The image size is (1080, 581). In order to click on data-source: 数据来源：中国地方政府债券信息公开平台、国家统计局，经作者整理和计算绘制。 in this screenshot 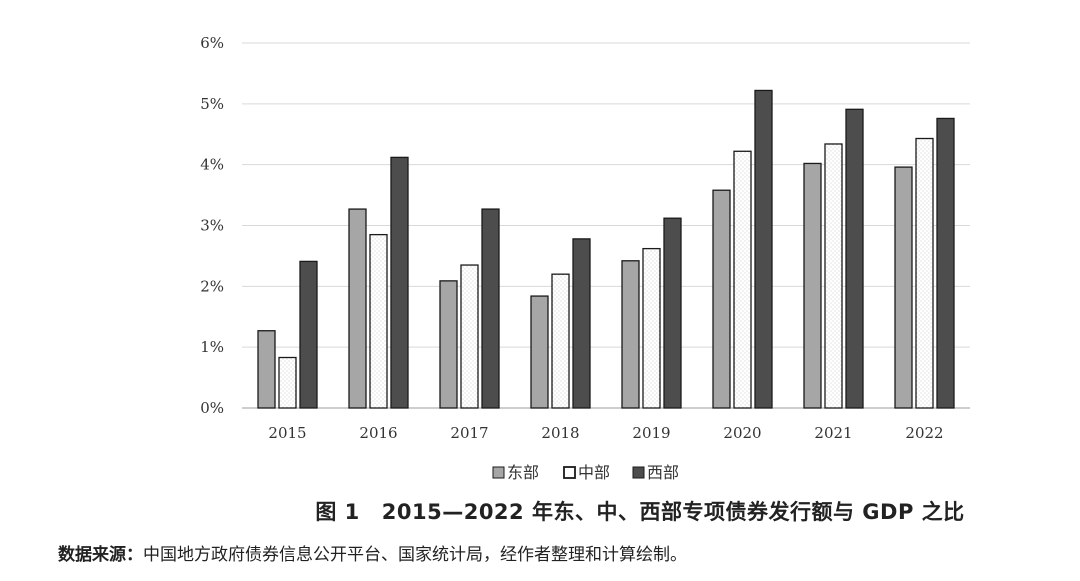, I will do `click(372, 552)`.